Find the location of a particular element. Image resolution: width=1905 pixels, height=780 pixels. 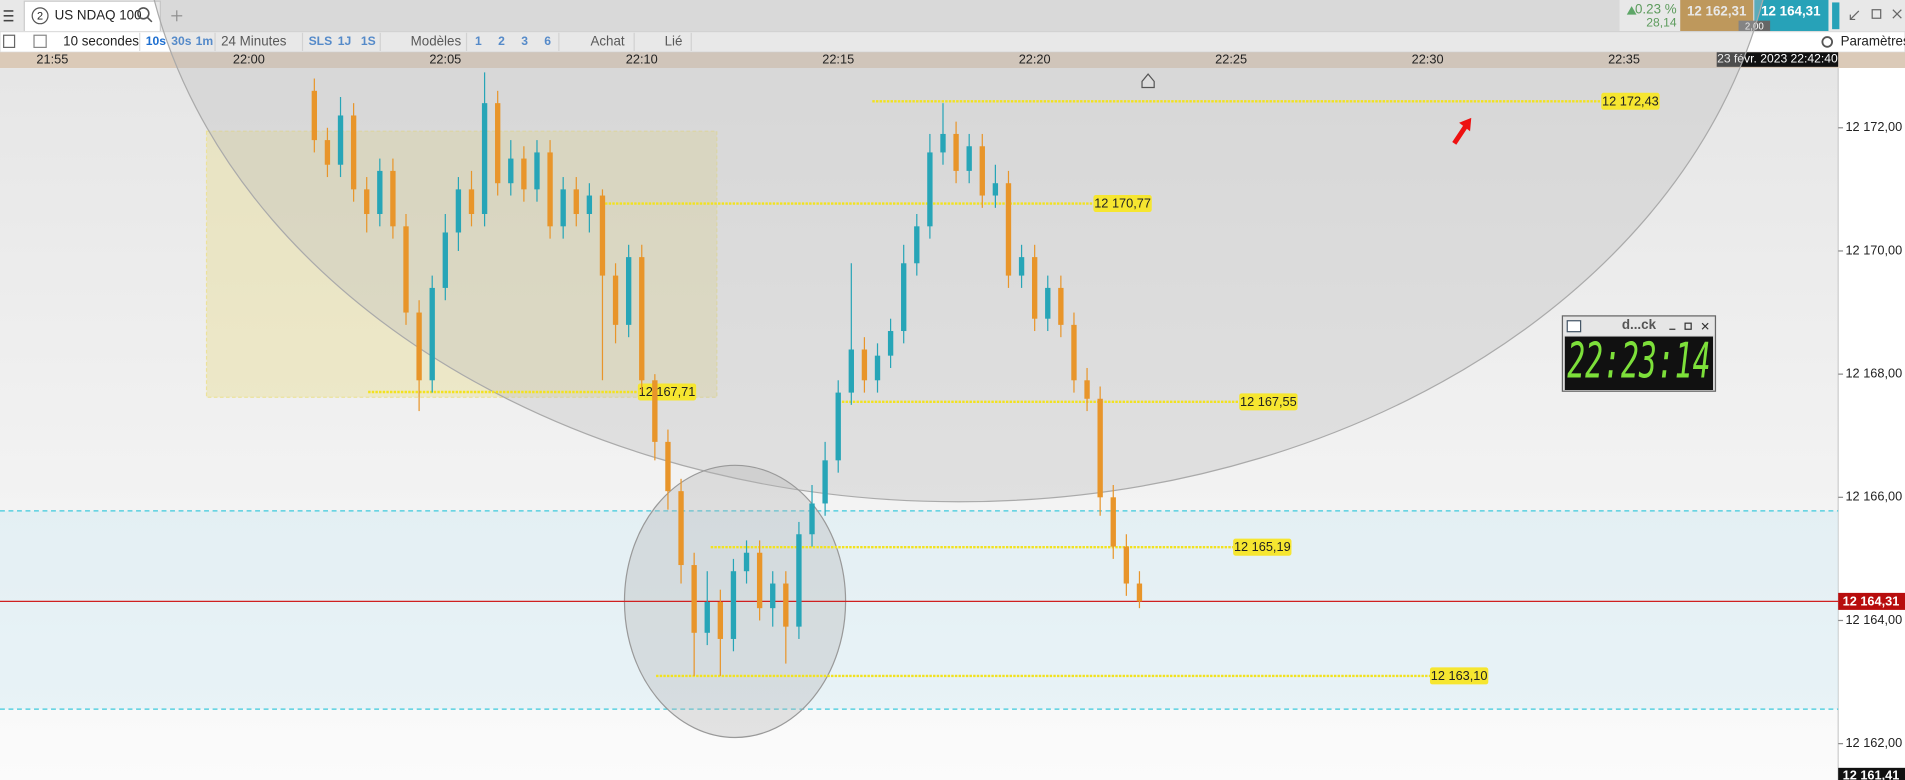

clock-title: d...ck is located at coordinates (1639, 324).